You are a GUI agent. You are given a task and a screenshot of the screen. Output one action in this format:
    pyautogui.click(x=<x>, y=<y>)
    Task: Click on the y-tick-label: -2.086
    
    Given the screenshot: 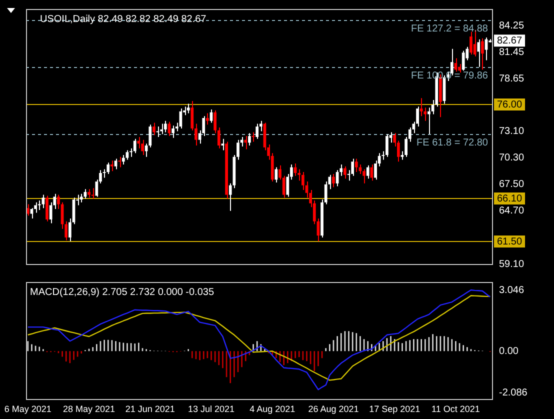 What is the action you would take?
    pyautogui.click(x=513, y=393)
    